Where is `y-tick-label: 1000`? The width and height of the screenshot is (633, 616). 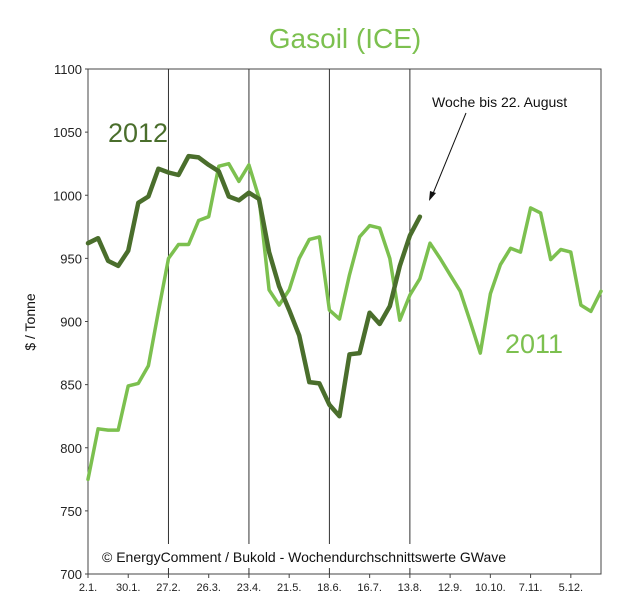 y-tick-label: 1000 is located at coordinates (67, 195).